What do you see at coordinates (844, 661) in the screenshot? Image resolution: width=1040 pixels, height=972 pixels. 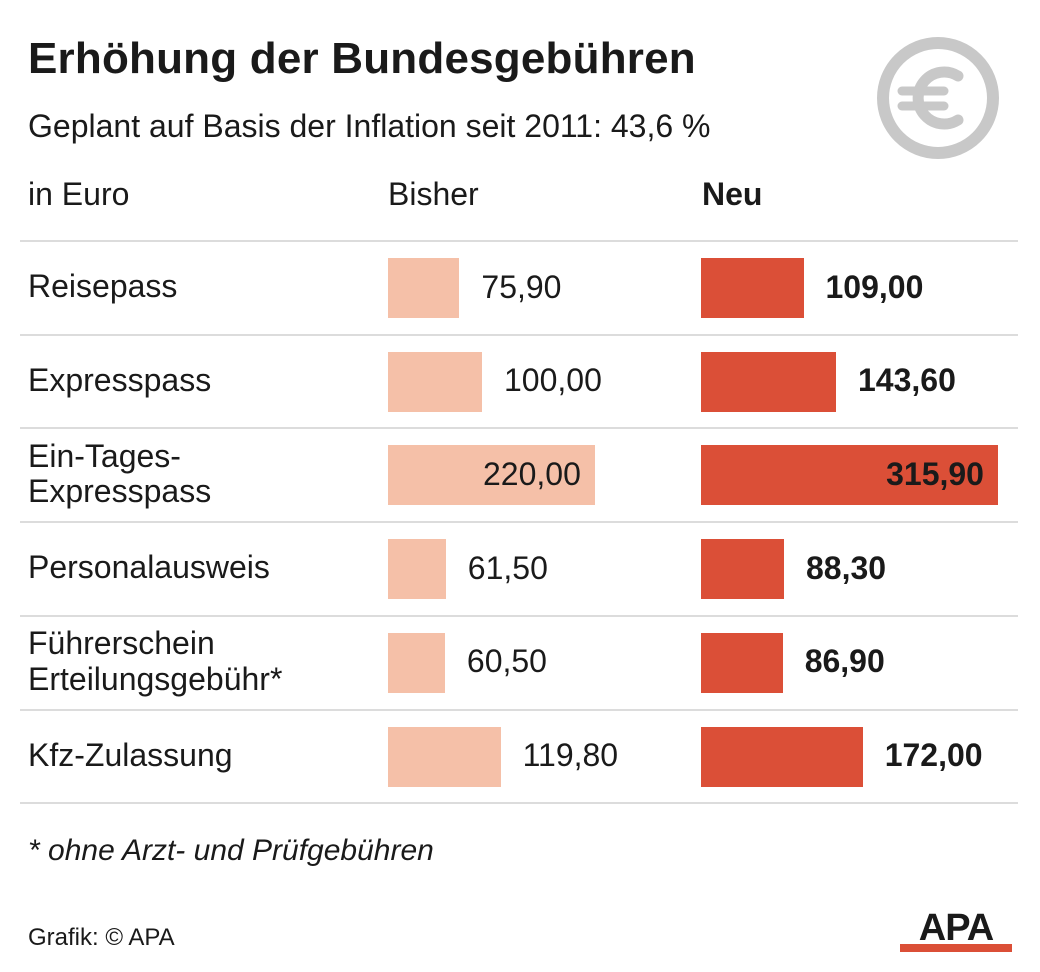 I see `value-label-neu: 86,90` at bounding box center [844, 661].